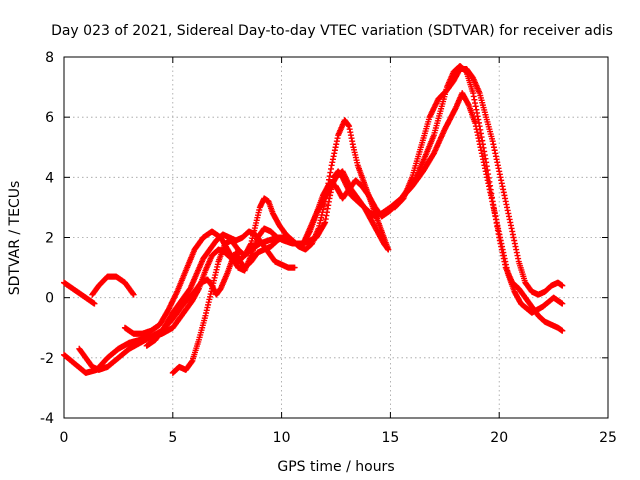 This screenshot has height=480, width=640. I want to click on series-track-a, so click(79, 293).